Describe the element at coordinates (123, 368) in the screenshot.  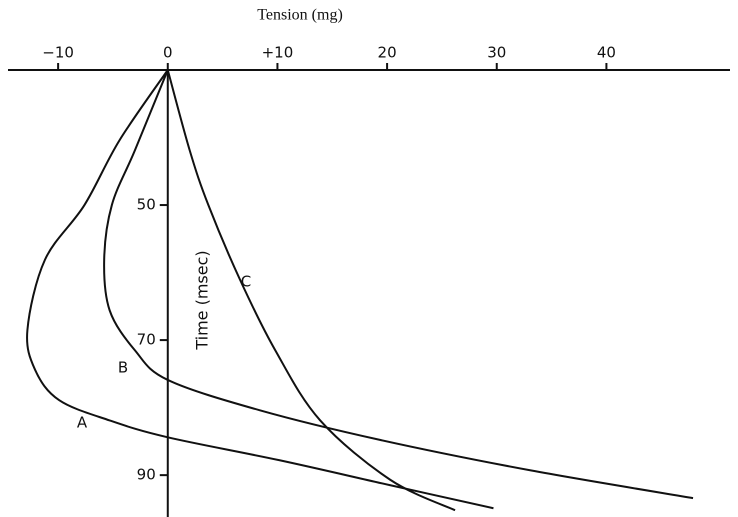
I see `series-label: B` at that location.